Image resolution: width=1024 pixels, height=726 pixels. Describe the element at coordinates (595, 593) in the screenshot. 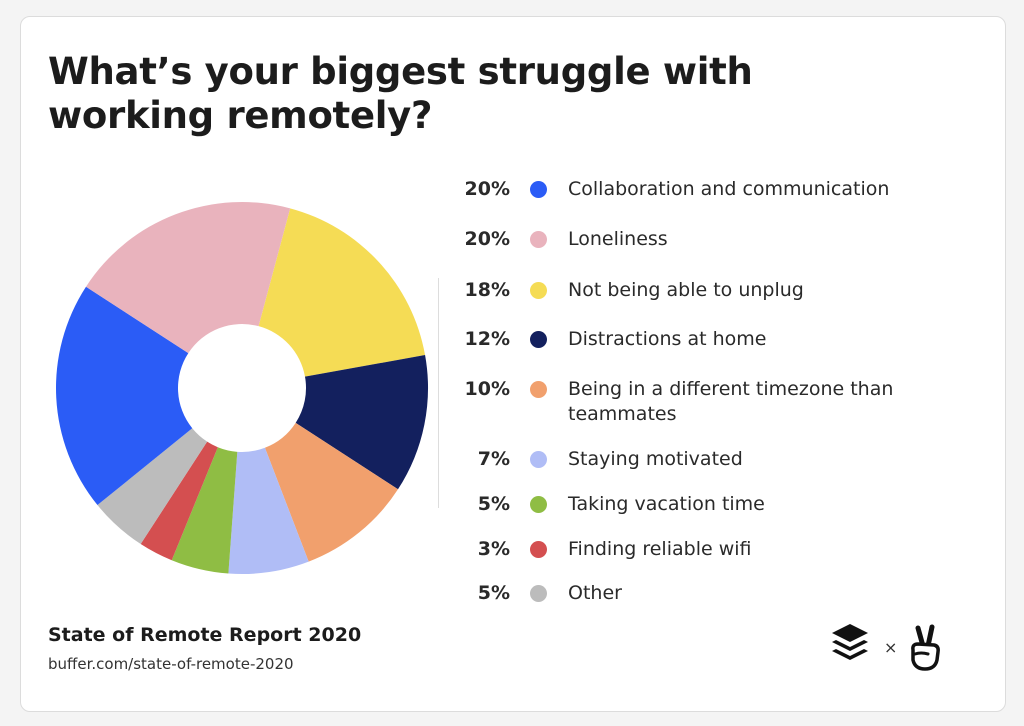

I see `legend-label: Other` at that location.